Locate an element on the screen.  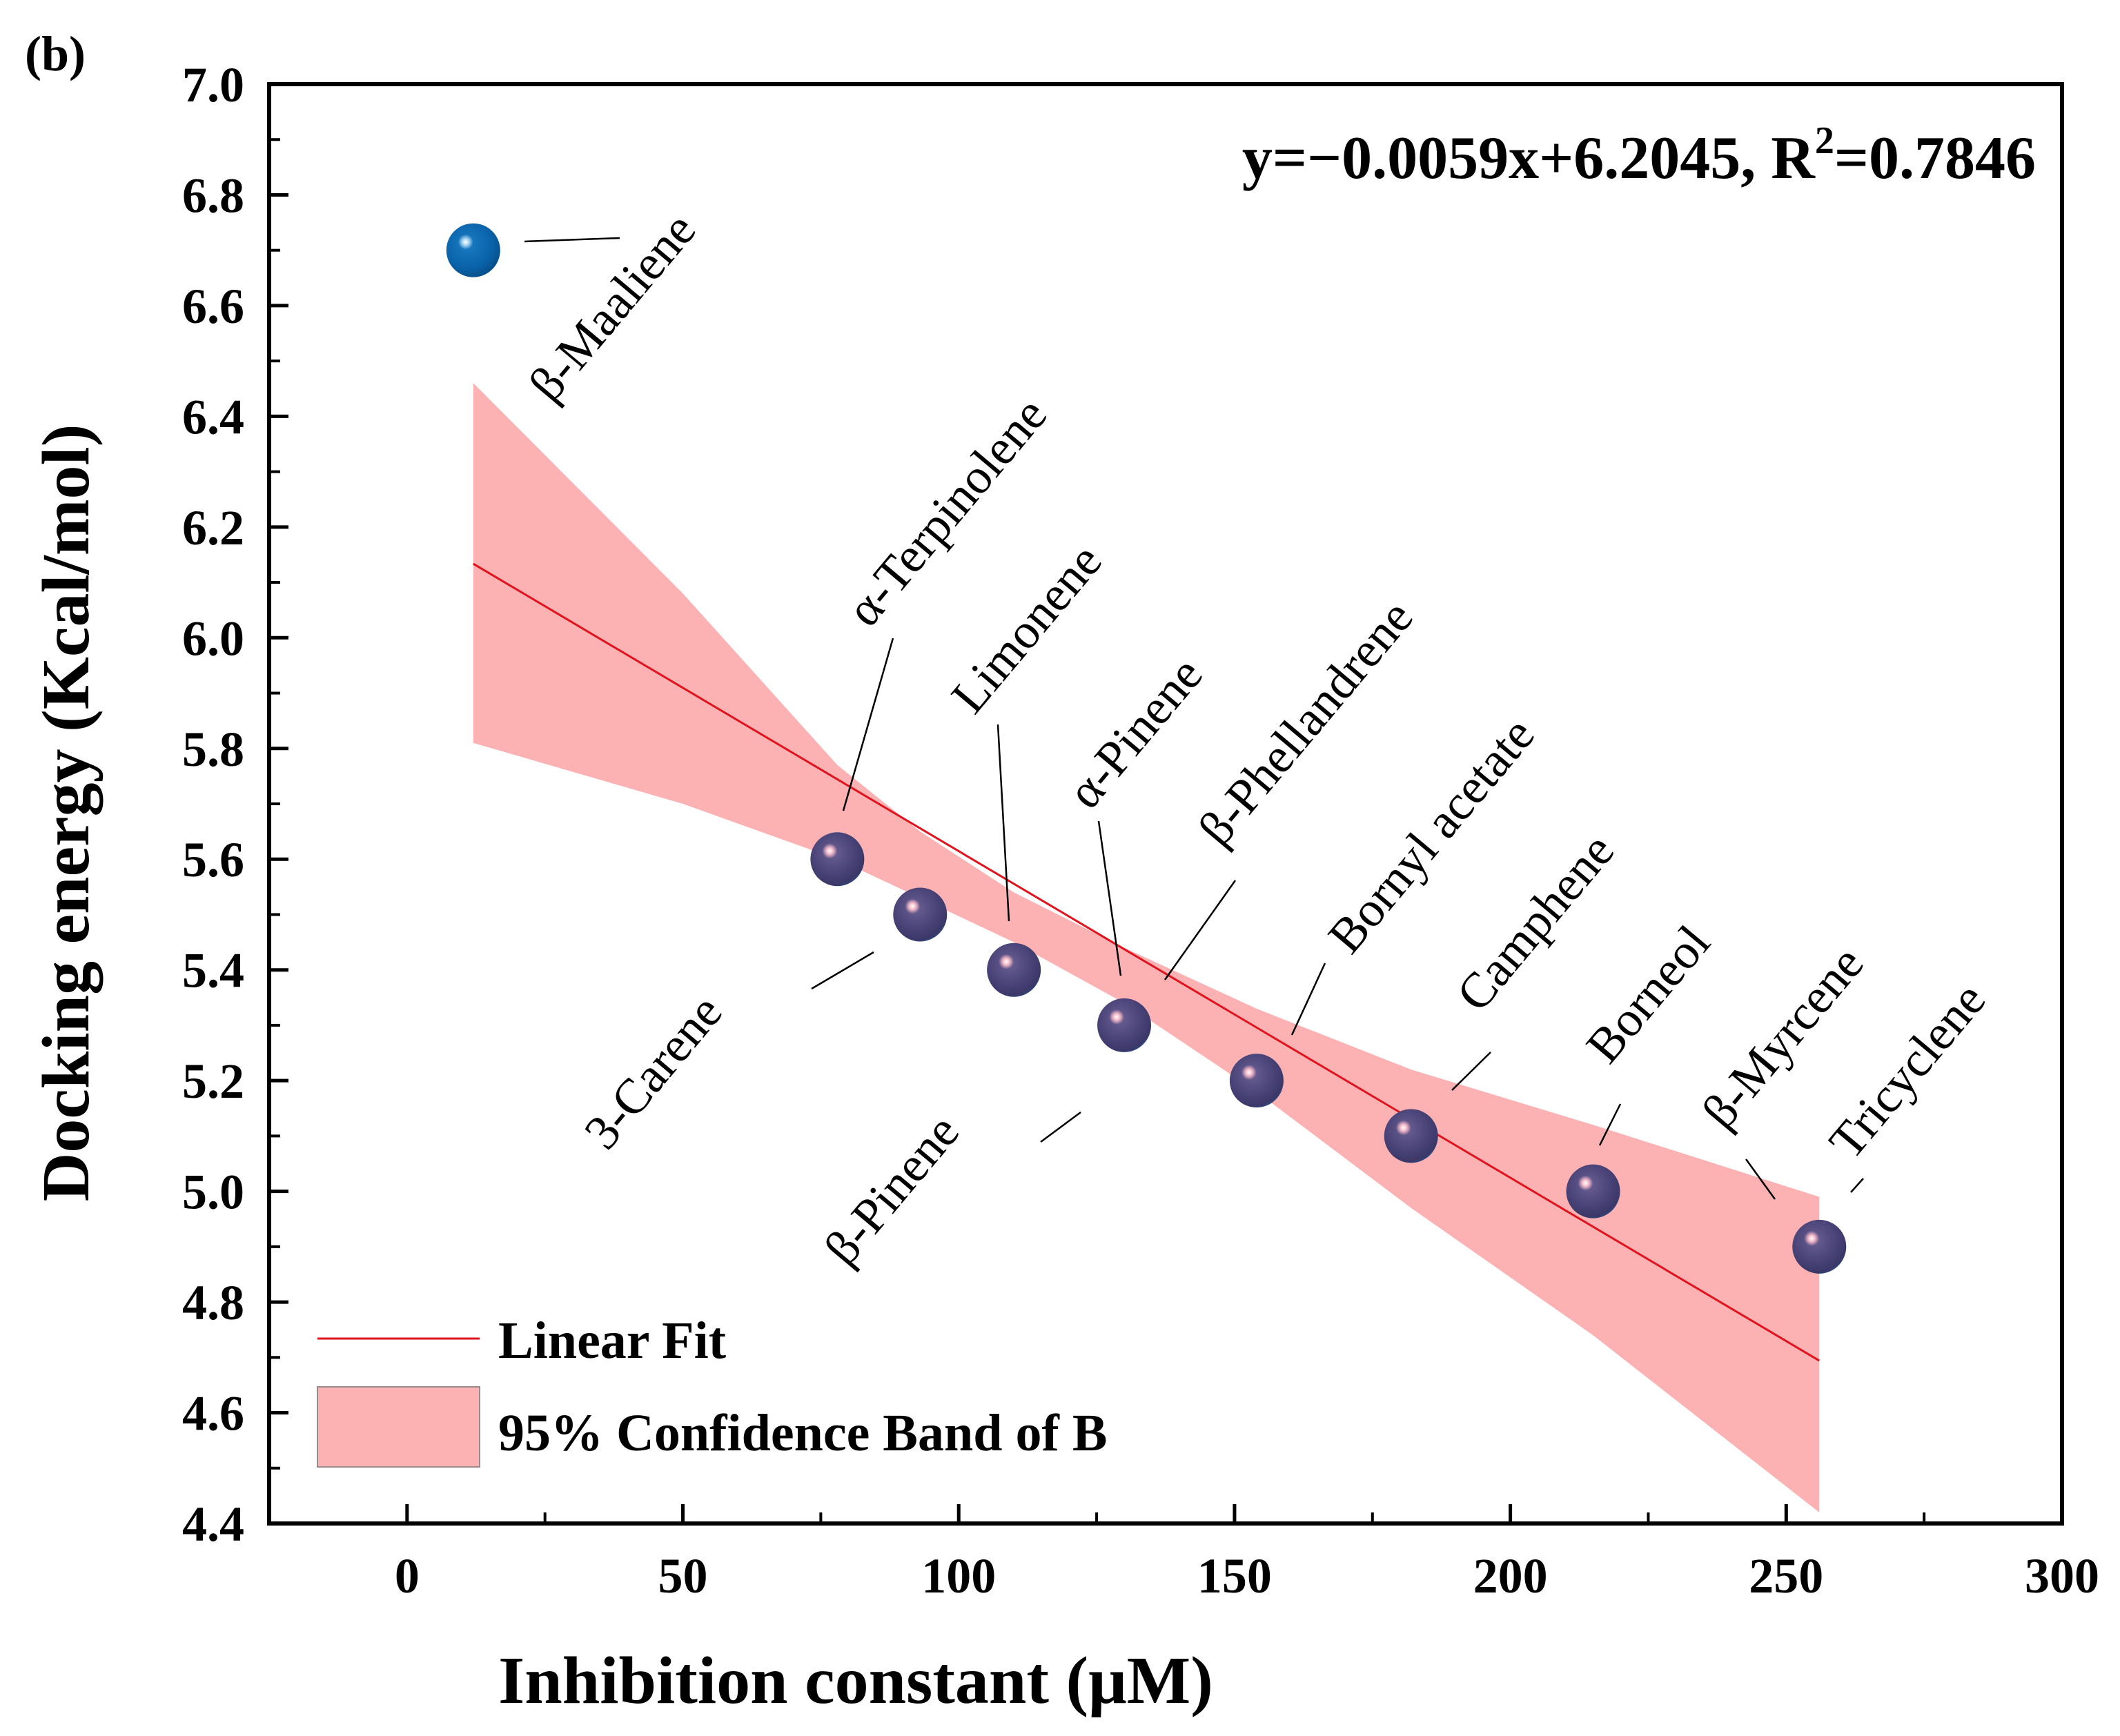
legend-fit-label: Linear Fit is located at coordinates (612, 1341).